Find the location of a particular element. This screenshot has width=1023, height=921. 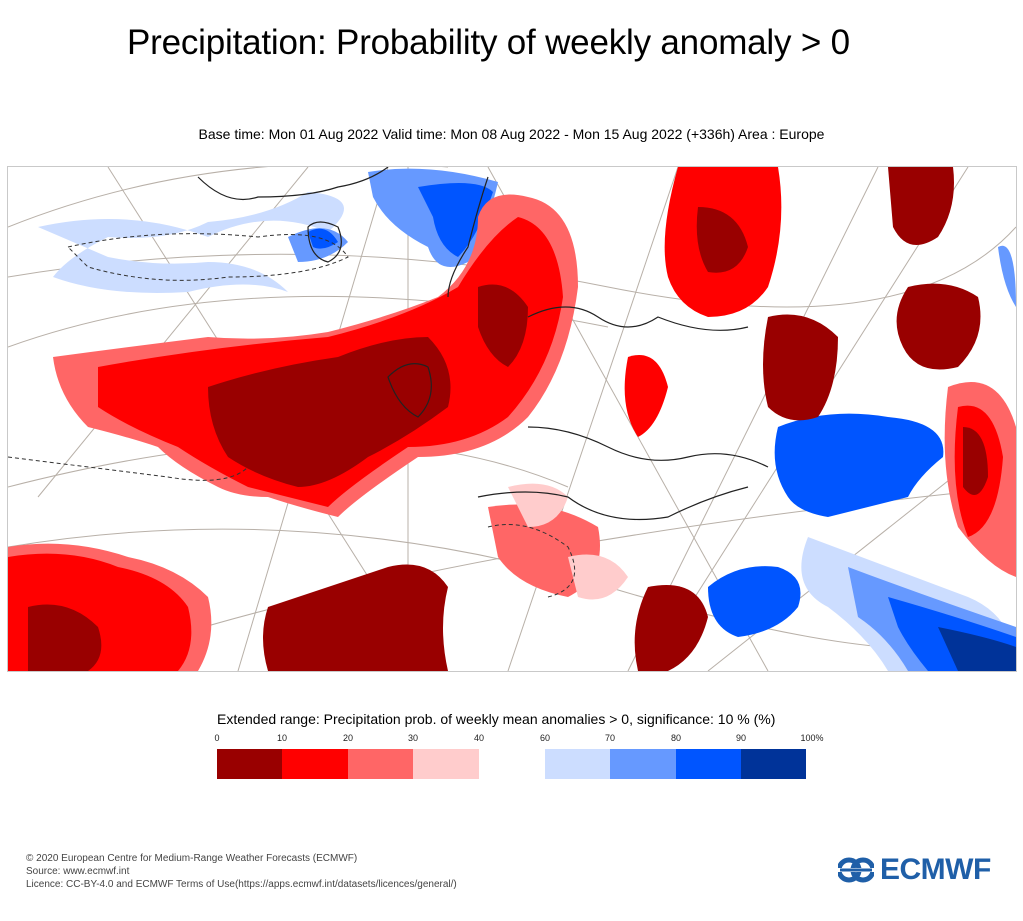

legend-tick: 90 is located at coordinates (741, 738).